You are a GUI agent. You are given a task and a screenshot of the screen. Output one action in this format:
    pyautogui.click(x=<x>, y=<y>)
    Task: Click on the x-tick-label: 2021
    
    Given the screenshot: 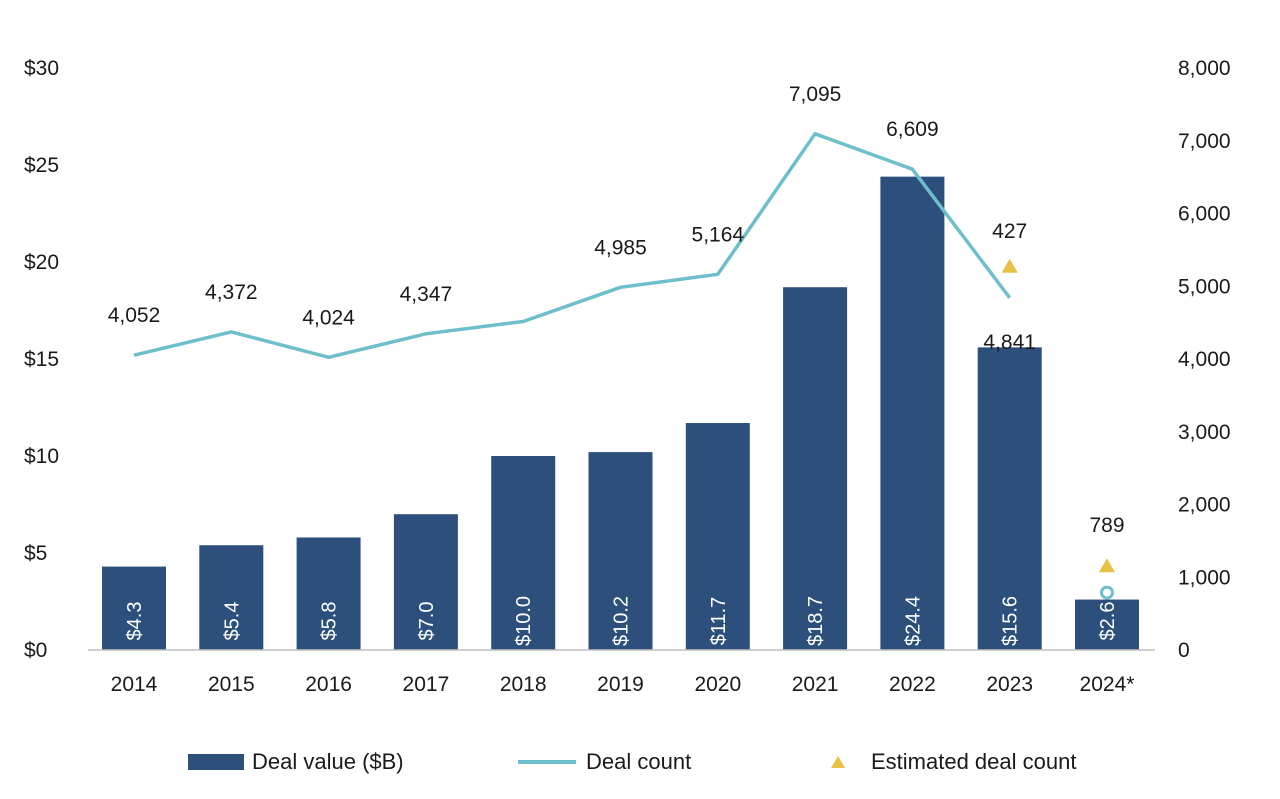 What is the action you would take?
    pyautogui.click(x=815, y=684)
    